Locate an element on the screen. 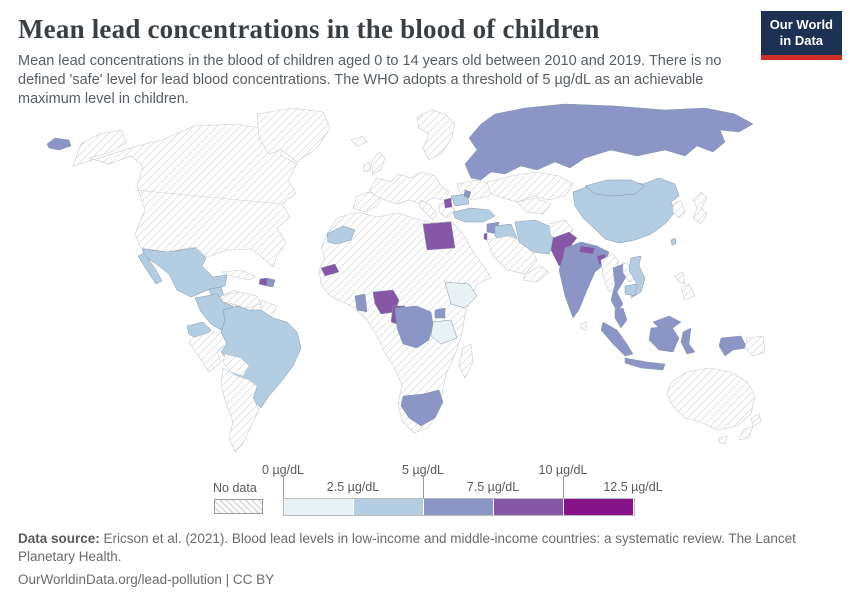 This screenshot has width=850, height=600. license-label: CC BY is located at coordinates (253, 580).